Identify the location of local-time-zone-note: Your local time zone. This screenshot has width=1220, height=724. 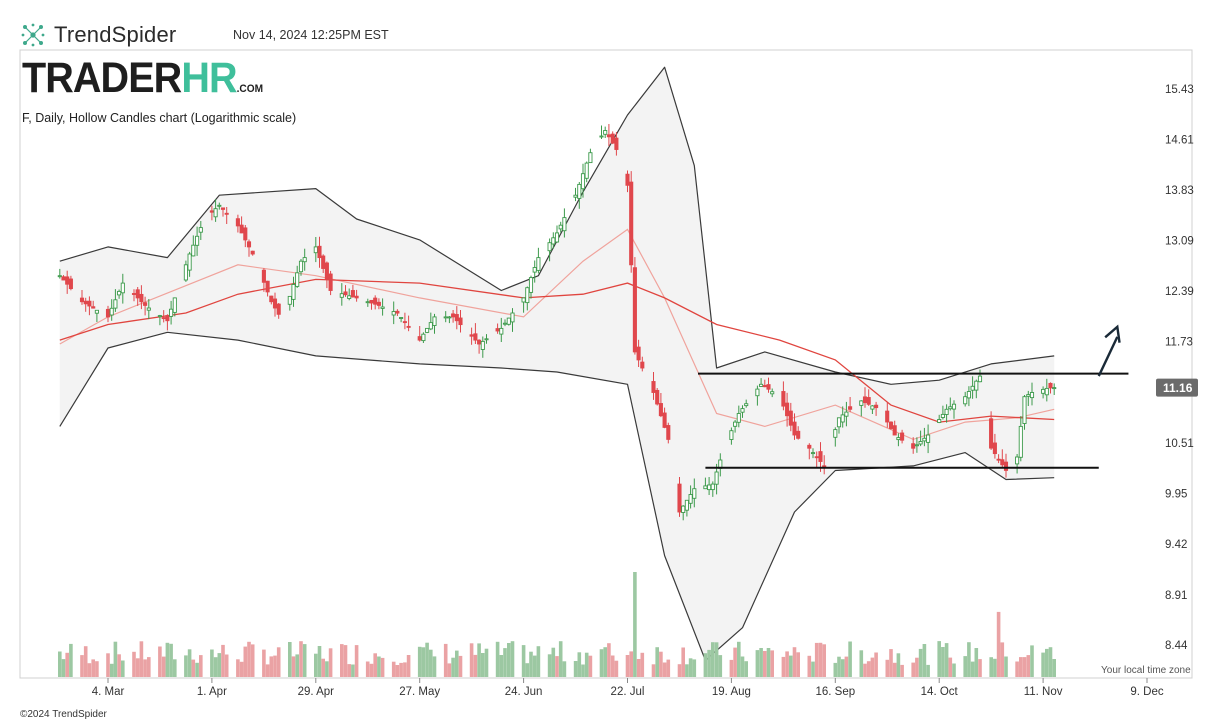
(1146, 670).